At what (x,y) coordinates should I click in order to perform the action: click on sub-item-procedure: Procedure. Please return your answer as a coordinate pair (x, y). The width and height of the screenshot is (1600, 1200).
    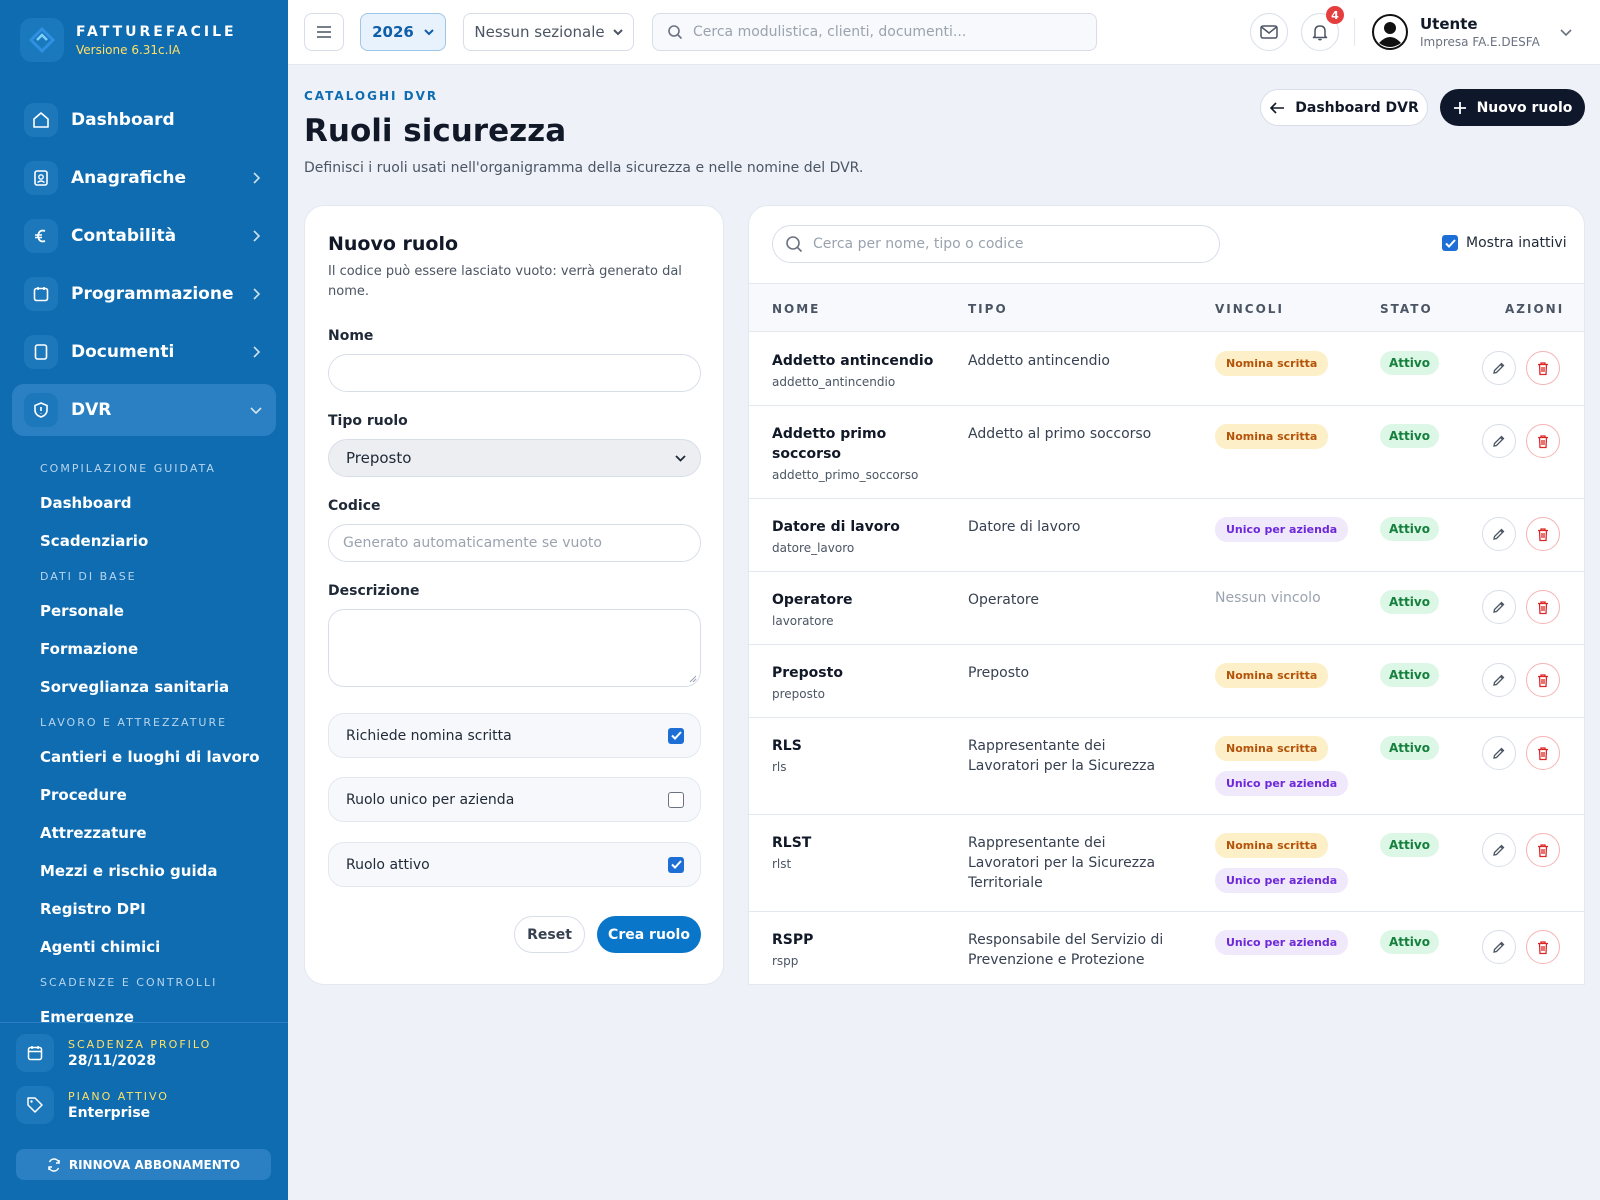
    Looking at the image, I should click on (83, 795).